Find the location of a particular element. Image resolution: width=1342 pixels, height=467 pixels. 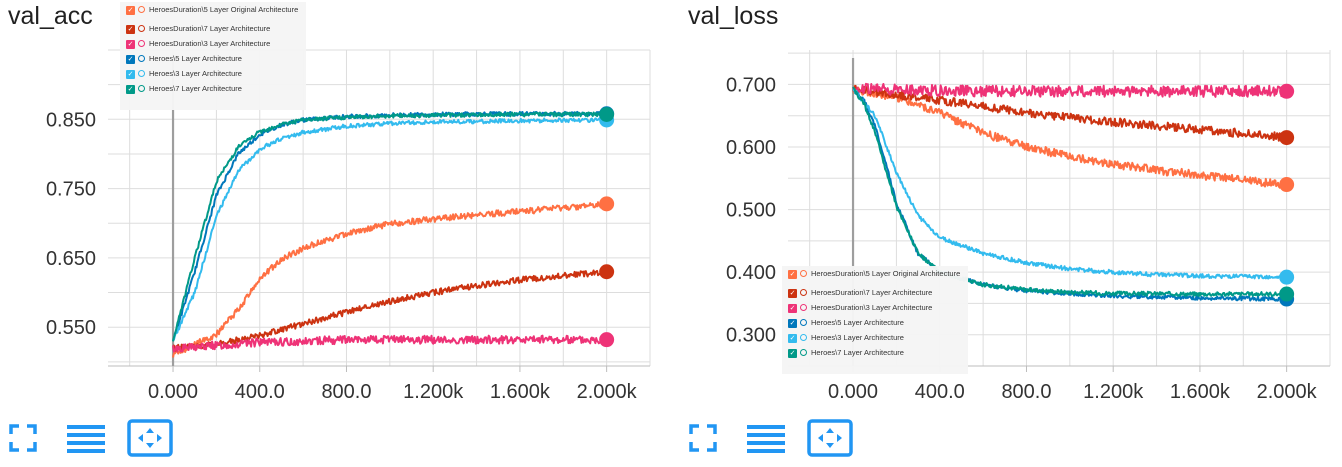

chart-title: val_loss is located at coordinates (733, 16).